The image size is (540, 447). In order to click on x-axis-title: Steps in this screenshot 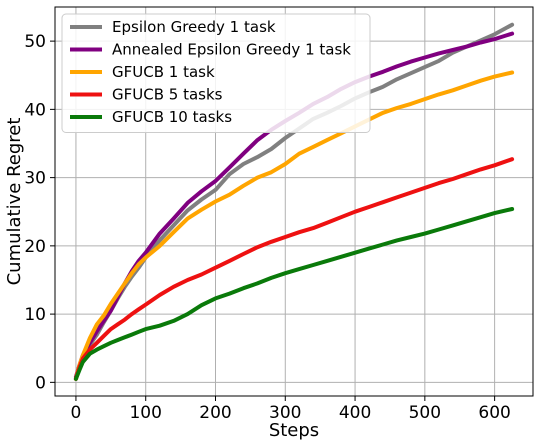, I will do `click(294, 430)`.